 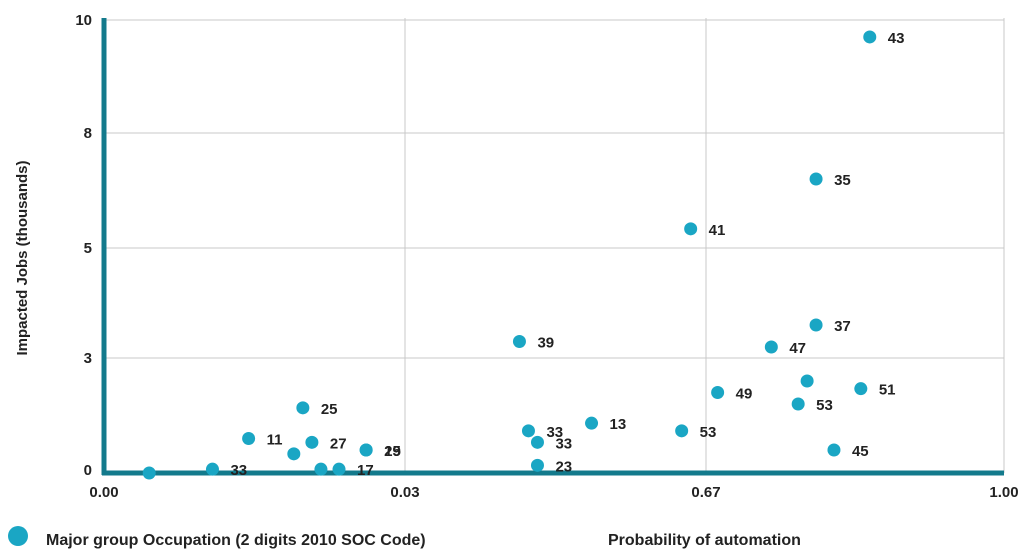 I want to click on point-label: 27, so click(x=338, y=443).